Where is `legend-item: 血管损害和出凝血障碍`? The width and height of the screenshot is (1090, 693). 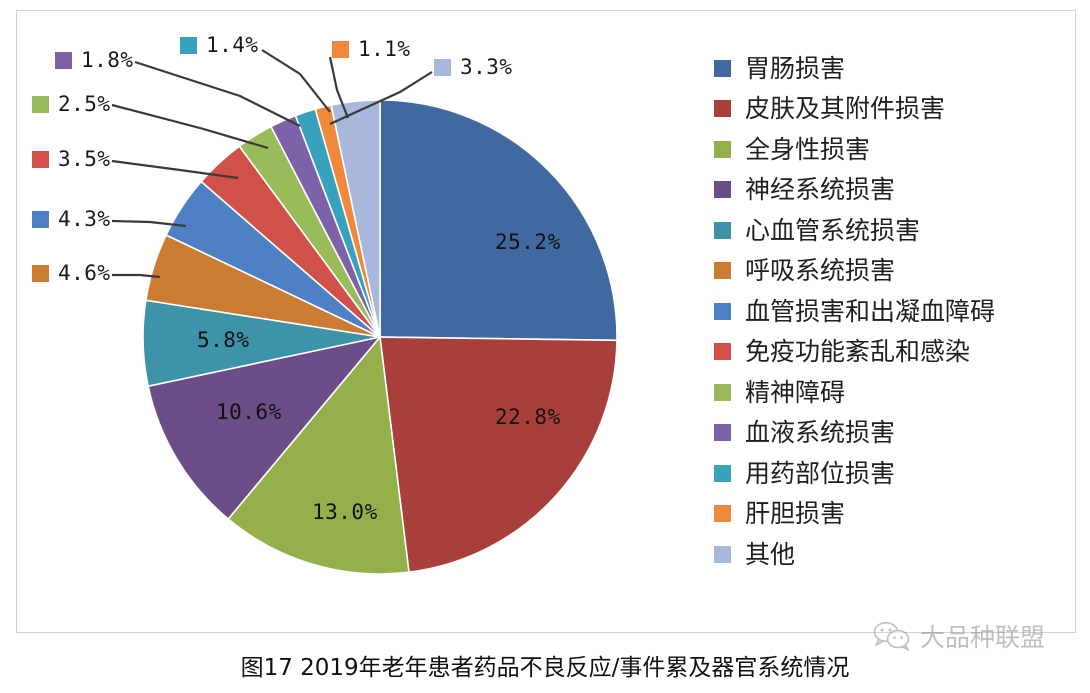 legend-item: 血管损害和出凝血障碍 is located at coordinates (889, 311).